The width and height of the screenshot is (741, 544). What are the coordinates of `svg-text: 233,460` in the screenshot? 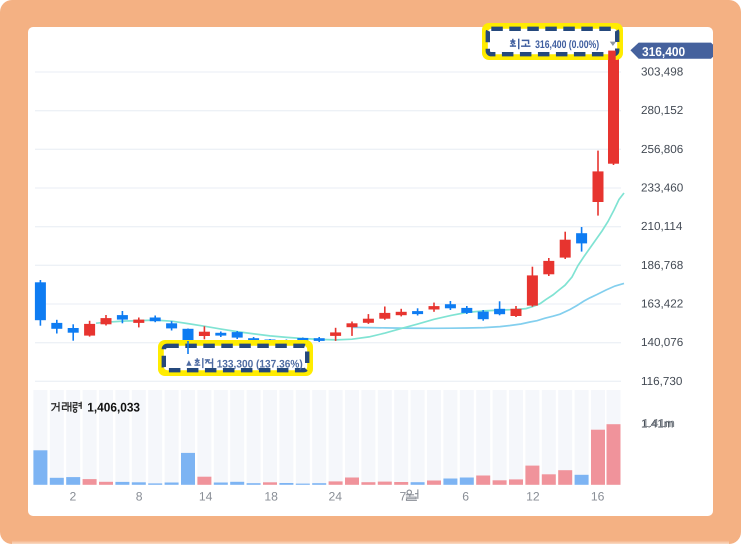 It's located at (662, 188).